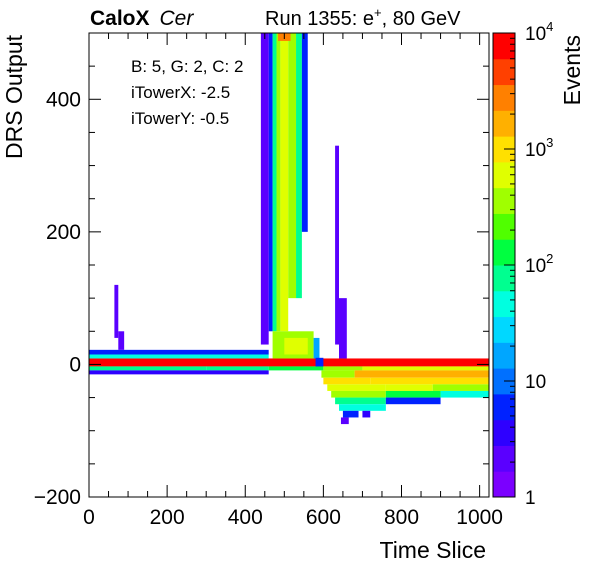 The image size is (596, 572). Describe the element at coordinates (177, 18) in the screenshot. I see `channel-name: Cer` at that location.